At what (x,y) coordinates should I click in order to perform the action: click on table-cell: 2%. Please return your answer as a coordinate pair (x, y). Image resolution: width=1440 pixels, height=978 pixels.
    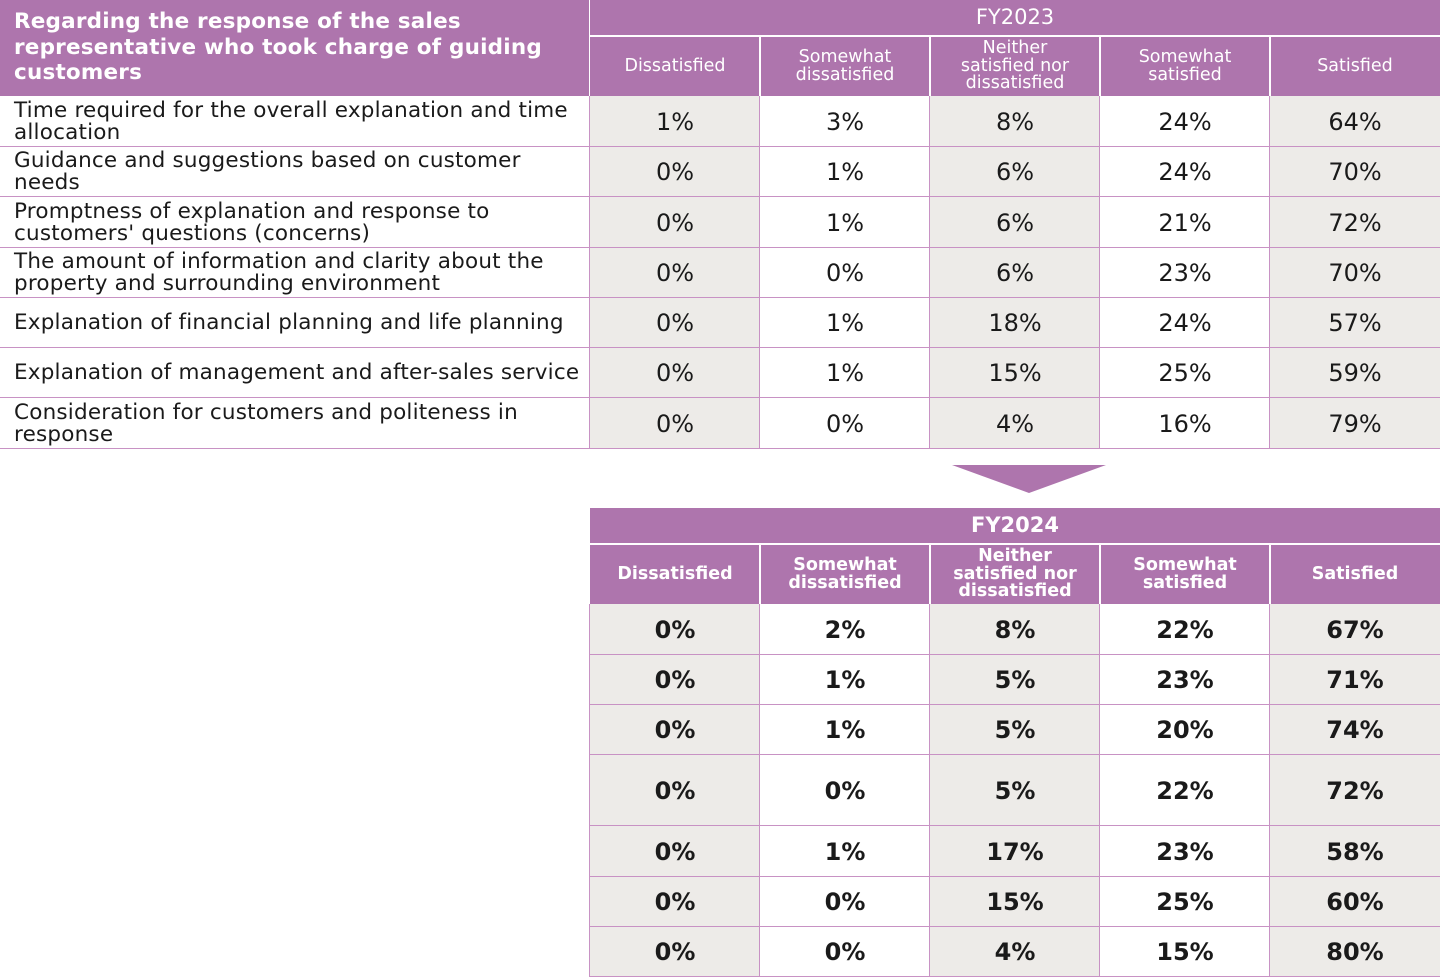
    Looking at the image, I should click on (845, 629).